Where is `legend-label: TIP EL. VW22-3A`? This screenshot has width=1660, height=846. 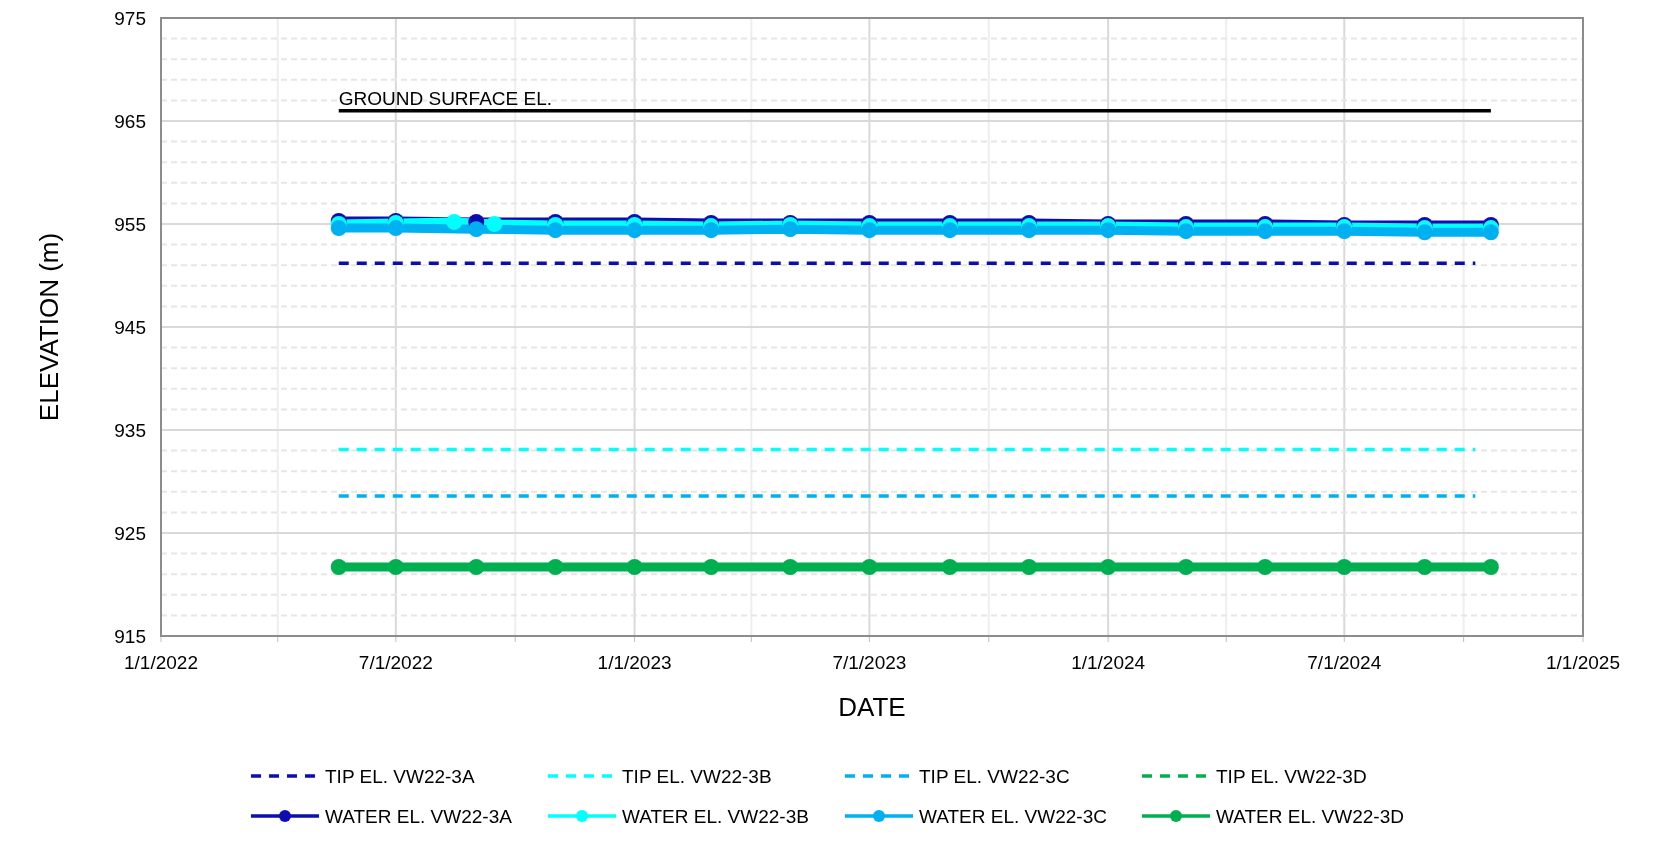
legend-label: TIP EL. VW22-3A is located at coordinates (400, 776).